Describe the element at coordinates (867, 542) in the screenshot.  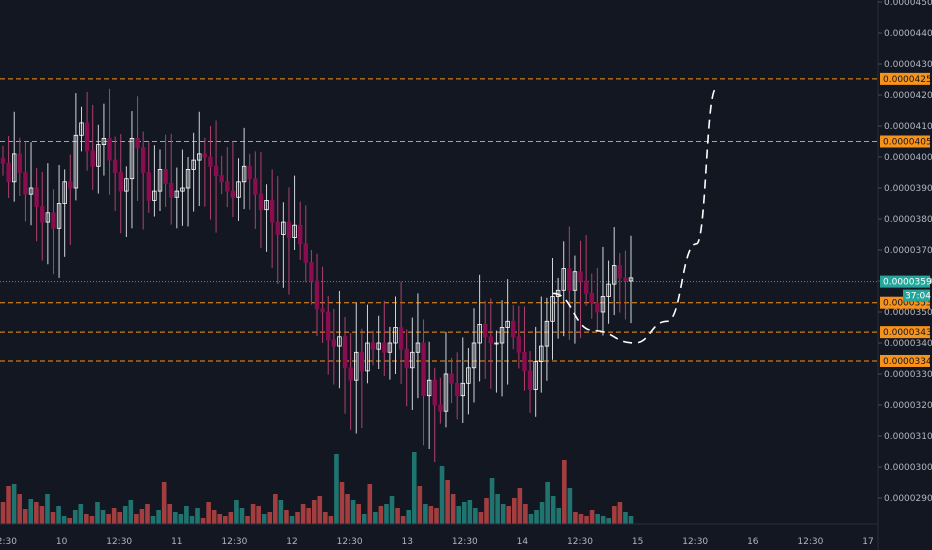
I see `x-tick-label: 17` at that location.